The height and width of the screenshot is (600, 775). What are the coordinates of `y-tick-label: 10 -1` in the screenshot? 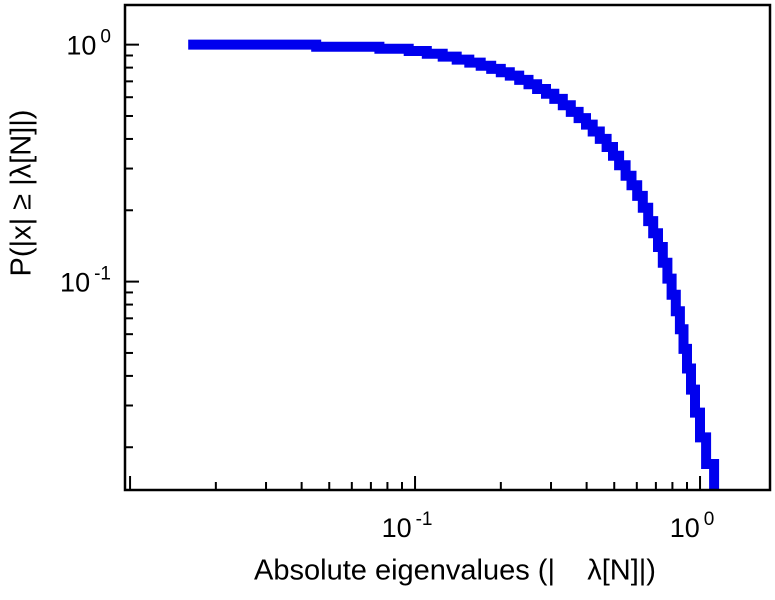 It's located at (85, 281).